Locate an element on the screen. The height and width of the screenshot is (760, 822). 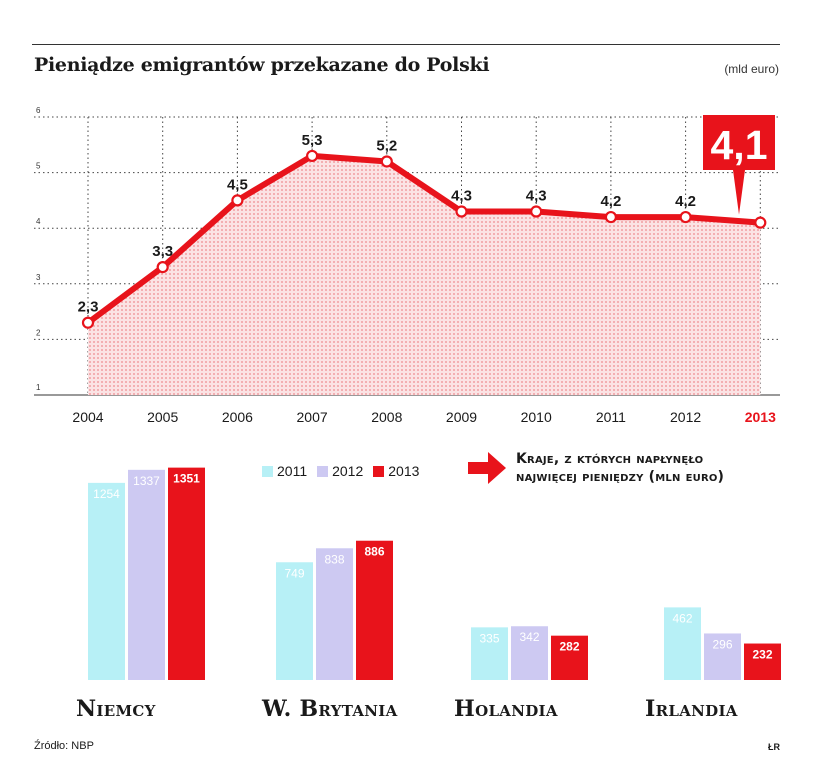
x-tick-label-2005: 2005 is located at coordinates (162, 417).